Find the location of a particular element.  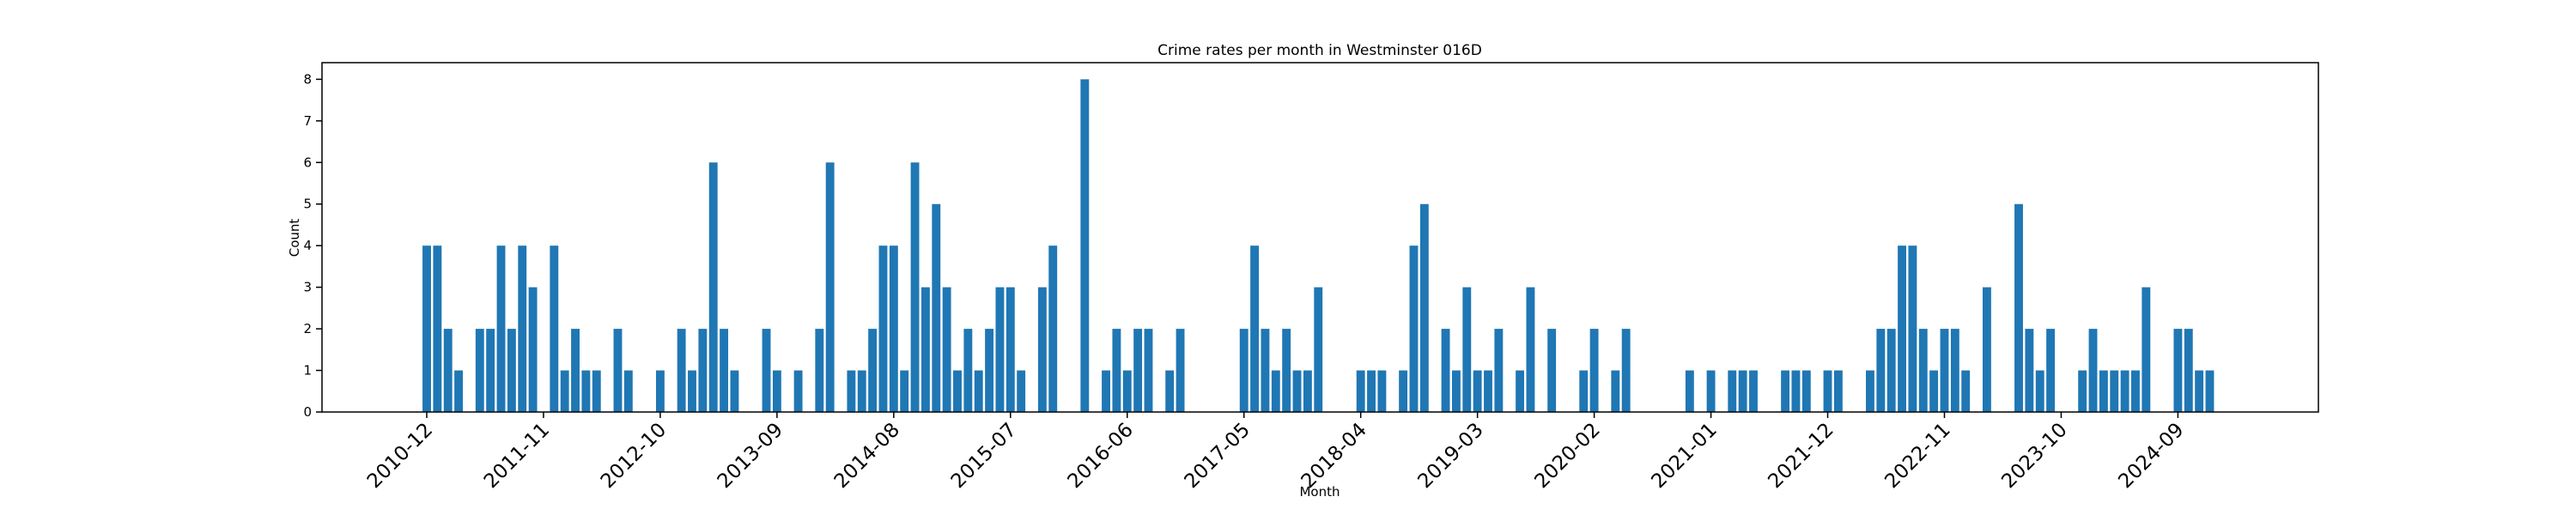

y-axis-label: Count is located at coordinates (294, 238).